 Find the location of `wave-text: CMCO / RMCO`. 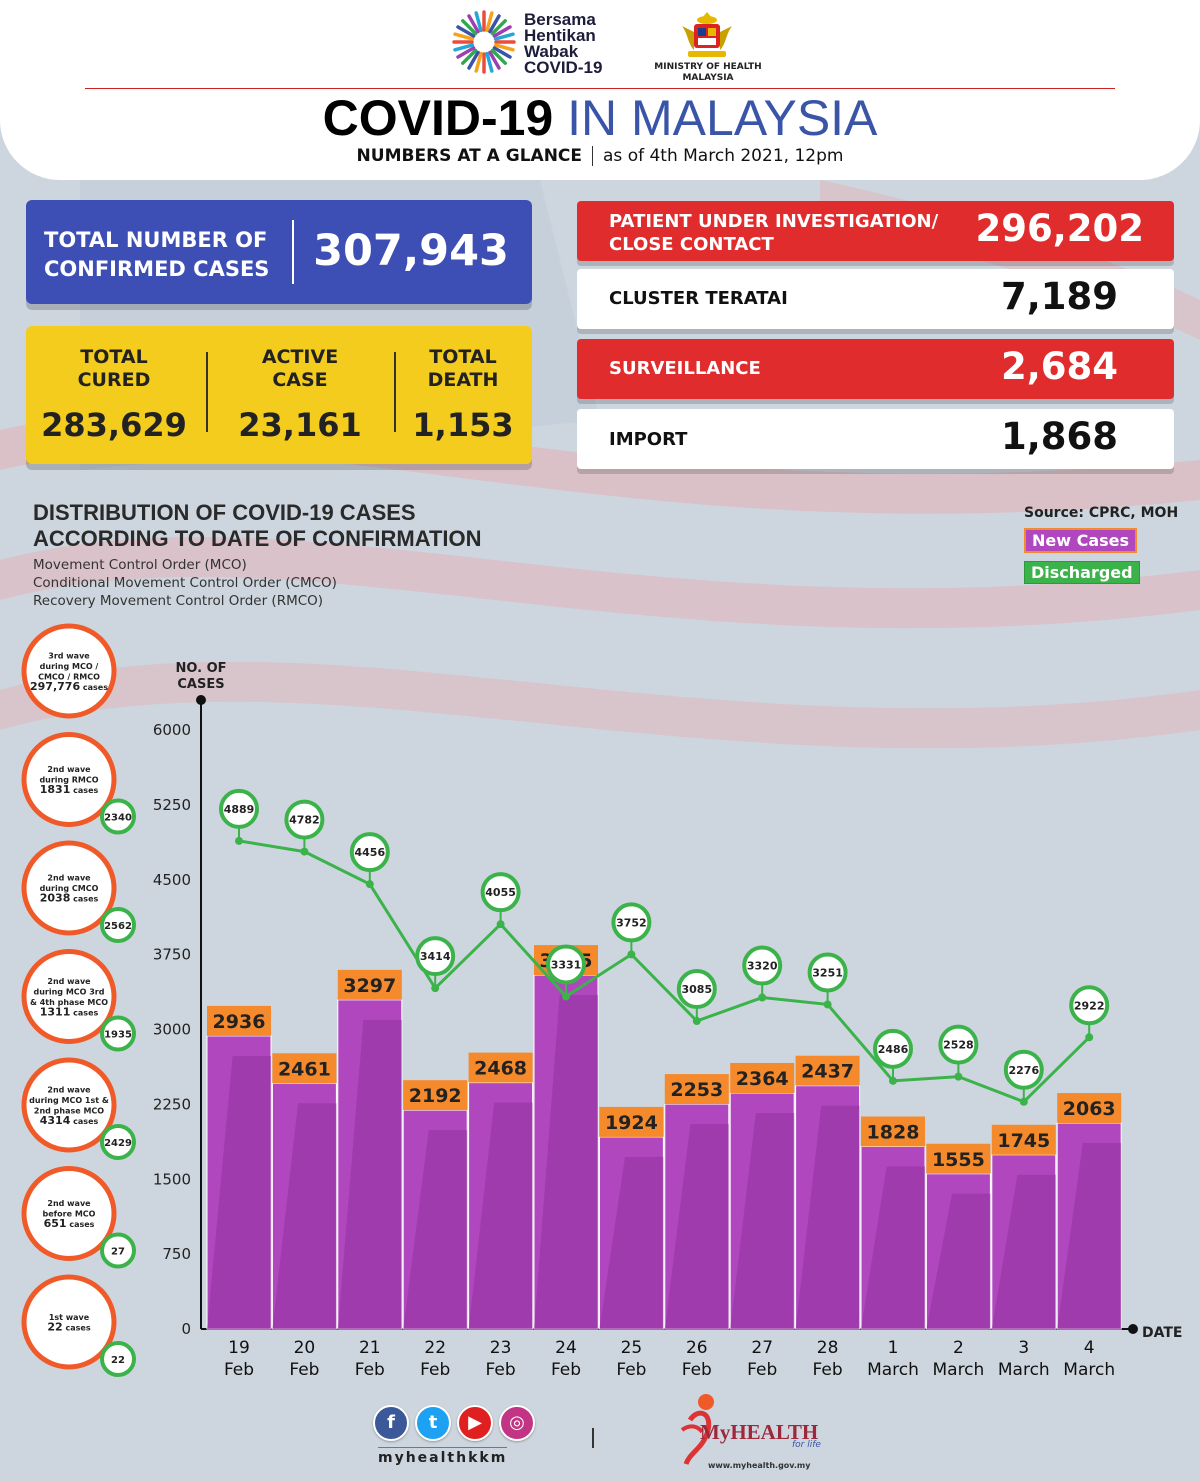

wave-text: CMCO / RMCO is located at coordinates (69, 676).